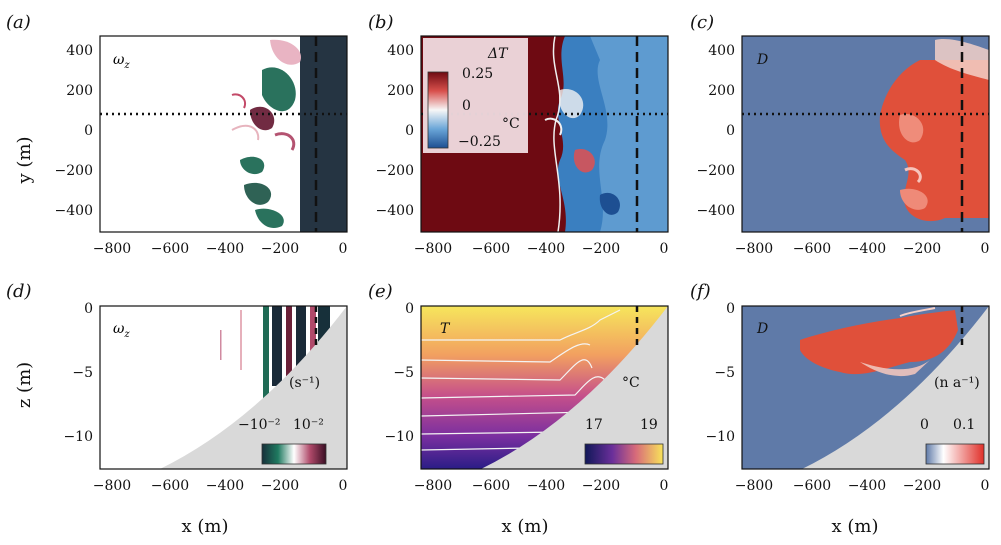  Describe the element at coordinates (24, 160) in the screenshot. I see `y-axis-label-top: y (m)` at that location.